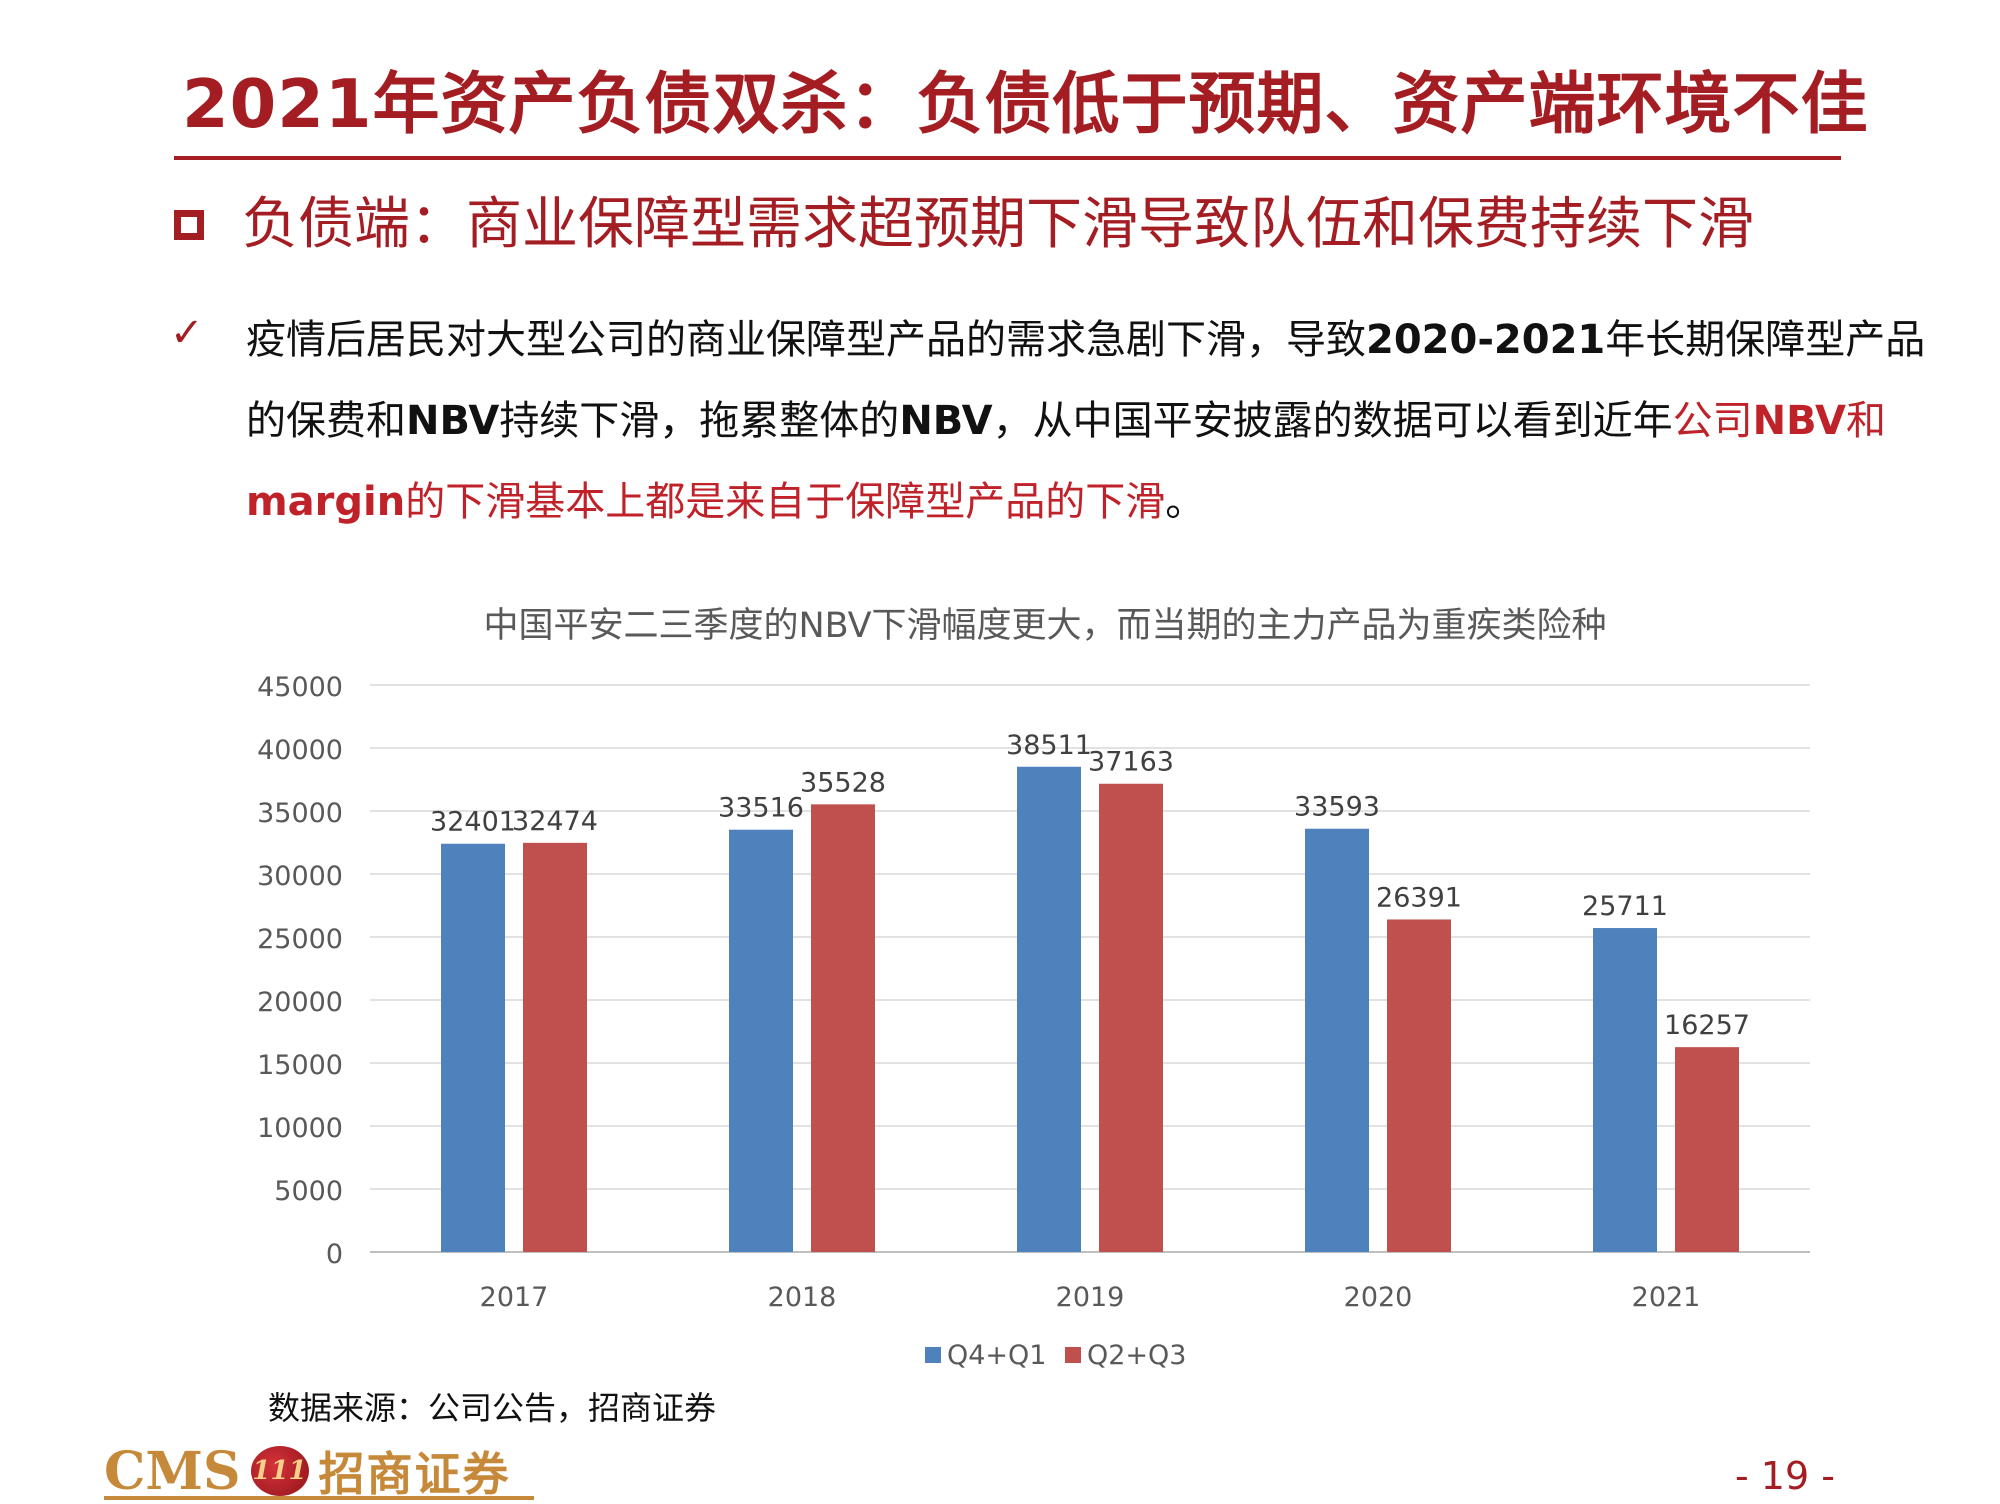  What do you see at coordinates (308, 1191) in the screenshot?
I see `y-tick-label: 5000` at bounding box center [308, 1191].